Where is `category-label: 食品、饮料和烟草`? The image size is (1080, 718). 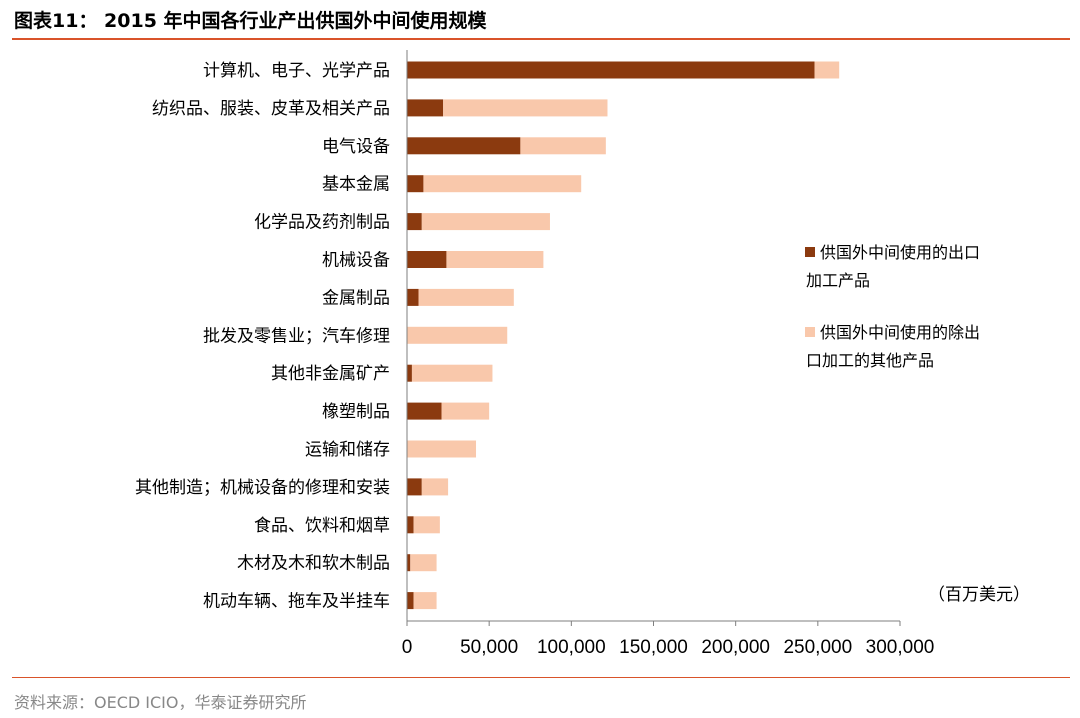
category-label: 食品、饮料和烟草 is located at coordinates (322, 526).